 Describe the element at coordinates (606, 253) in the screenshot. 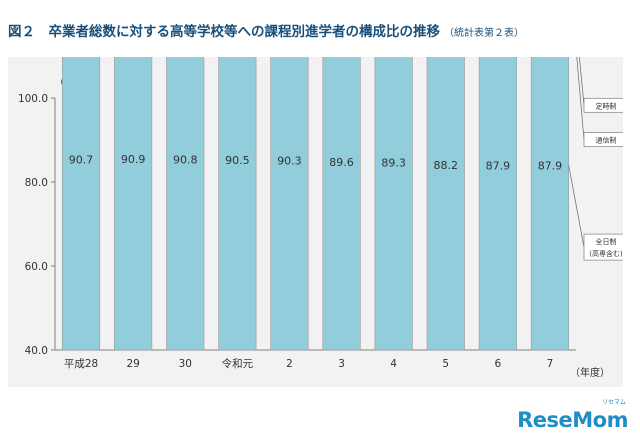

I see `legend-label: (高専含む)` at that location.